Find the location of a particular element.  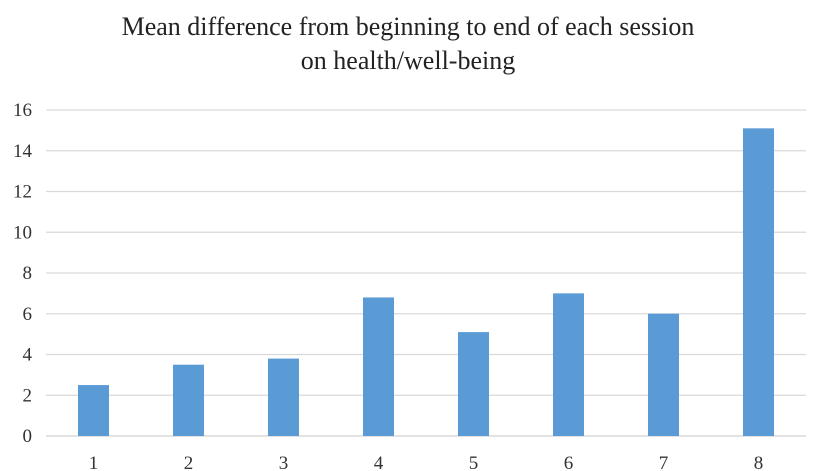

y-tick-label-8: 8 is located at coordinates (28, 273).